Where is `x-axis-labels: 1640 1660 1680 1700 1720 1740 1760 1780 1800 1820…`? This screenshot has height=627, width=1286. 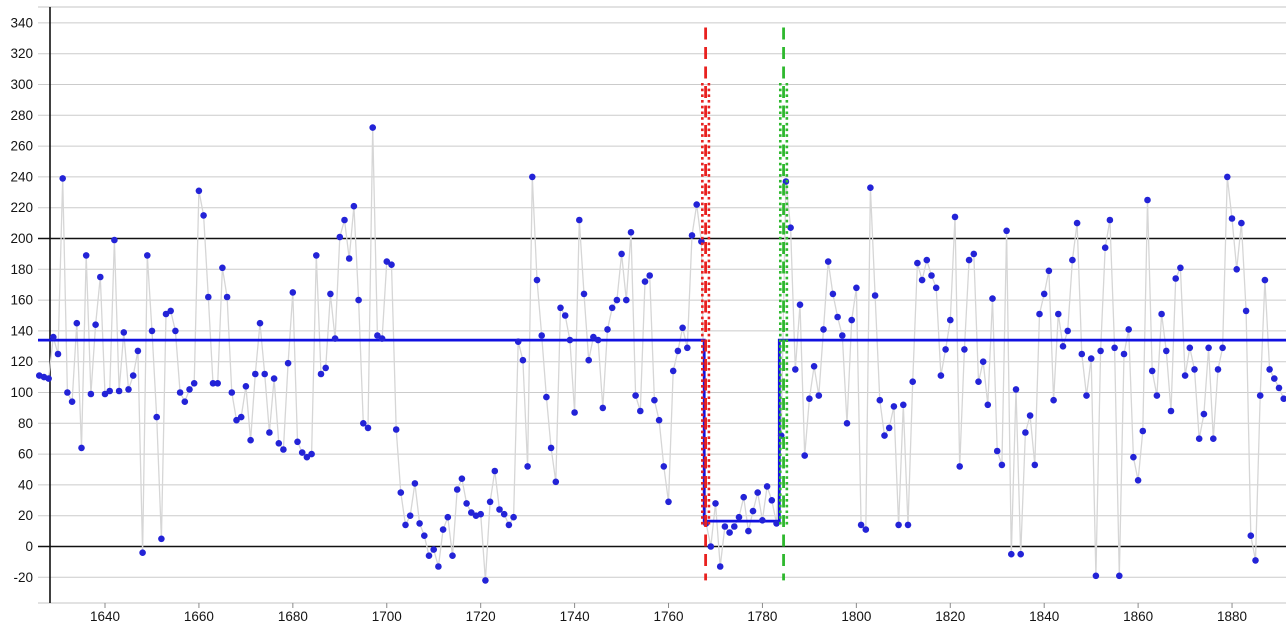 x-axis-labels: 1640 1660 1680 1700 1720 1740 1760 1780 1800 1820… is located at coordinates (668, 613).